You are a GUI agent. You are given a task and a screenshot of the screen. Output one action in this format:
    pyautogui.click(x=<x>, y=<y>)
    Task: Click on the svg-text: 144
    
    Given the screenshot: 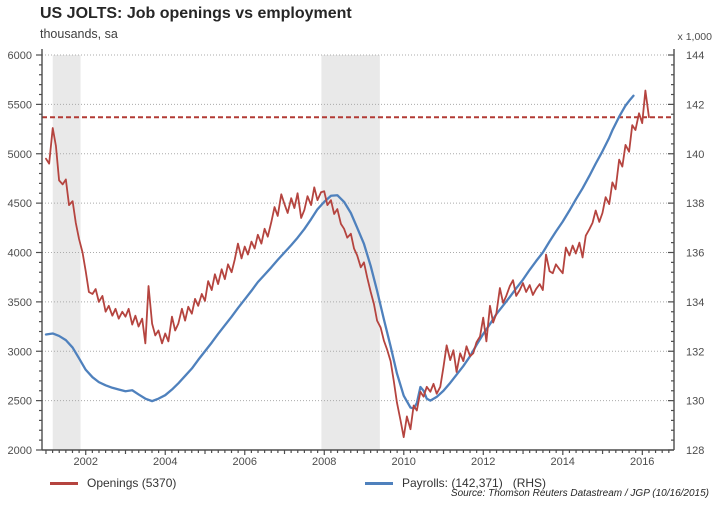 What is the action you would take?
    pyautogui.click(x=695, y=56)
    